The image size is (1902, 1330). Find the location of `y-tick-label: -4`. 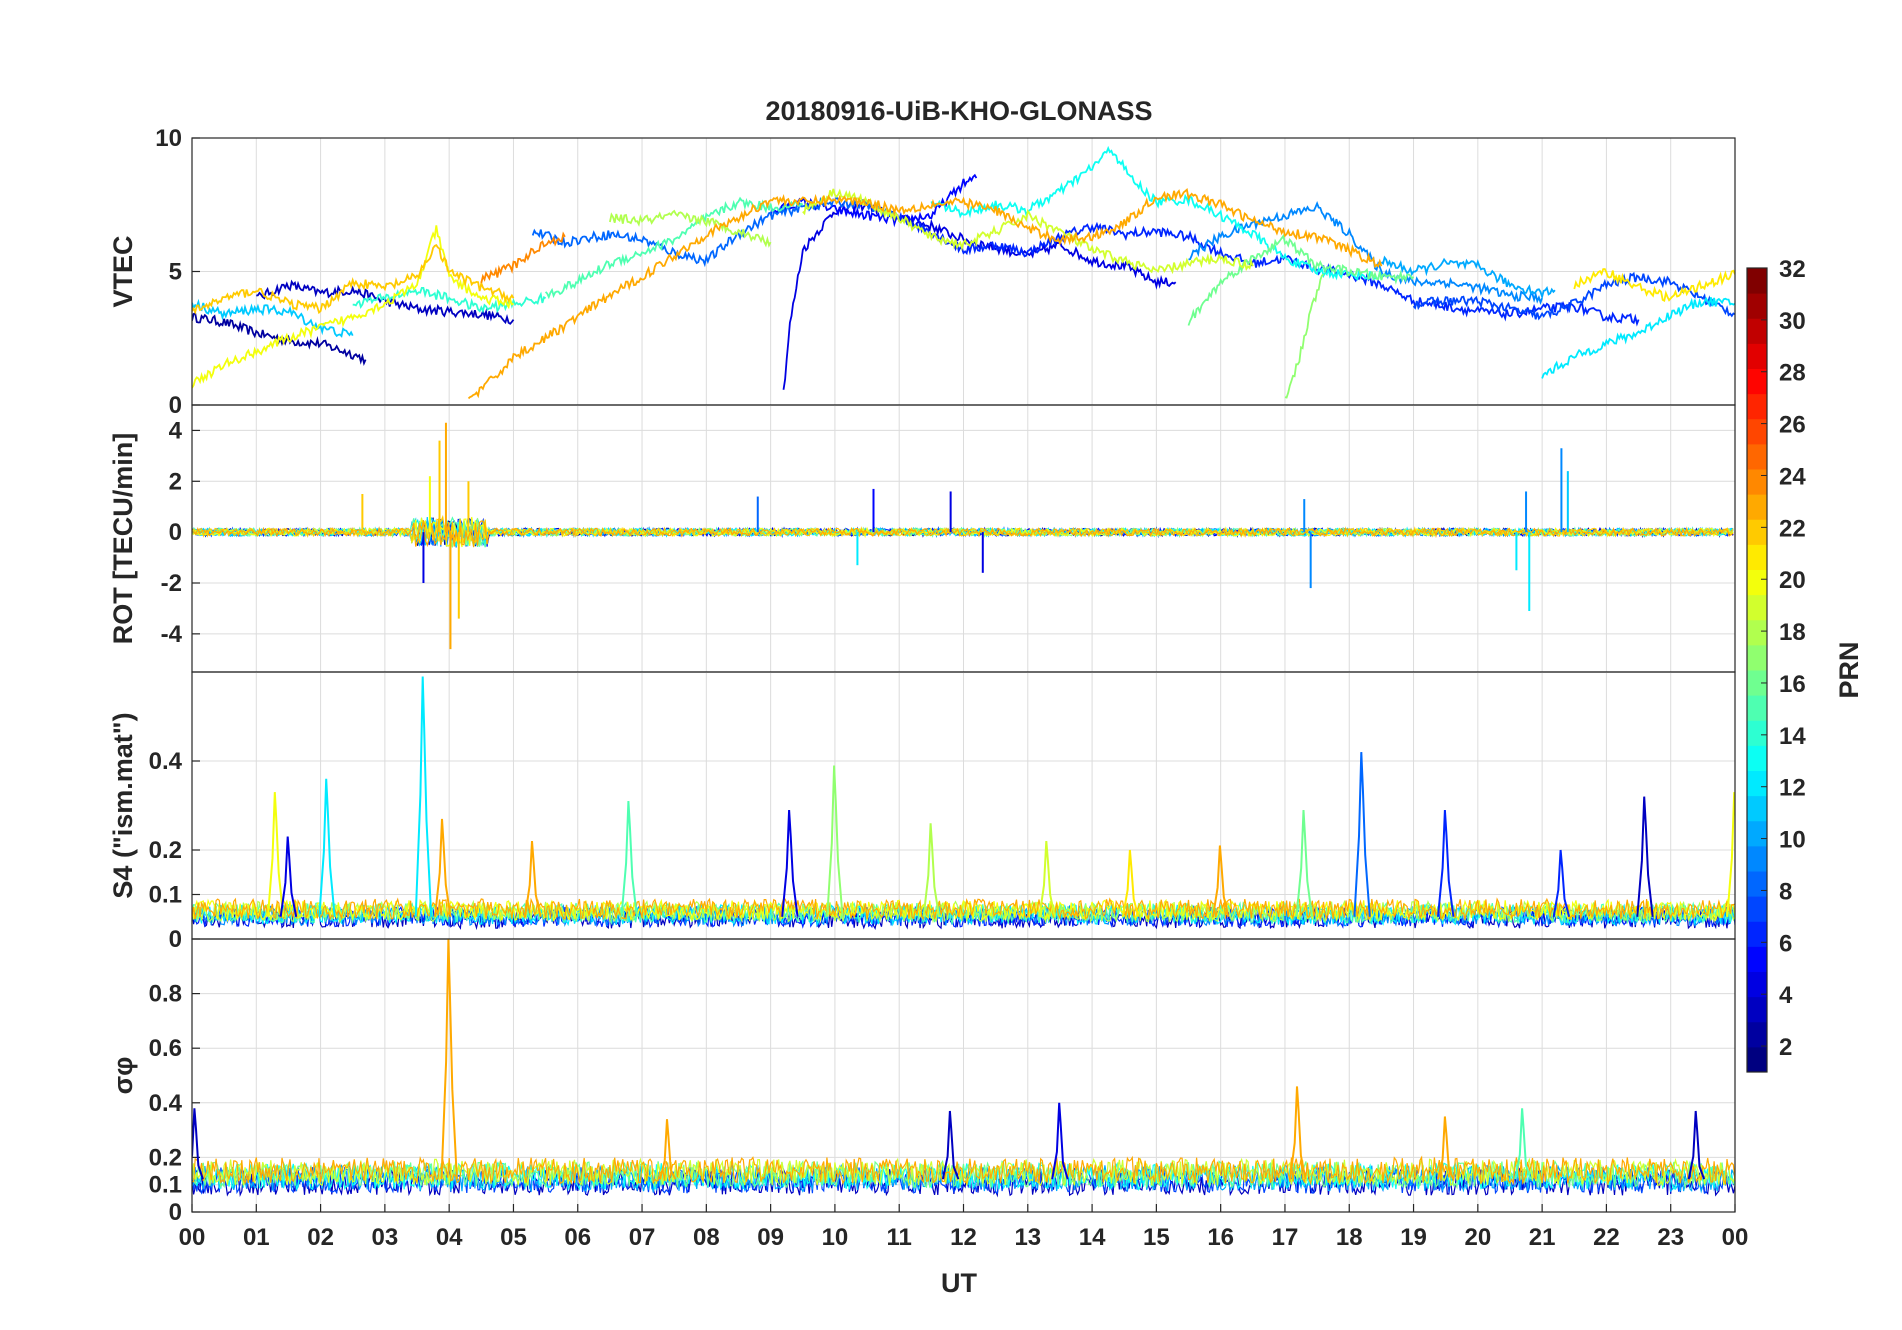

y-tick-label: -4 is located at coordinates (172, 634).